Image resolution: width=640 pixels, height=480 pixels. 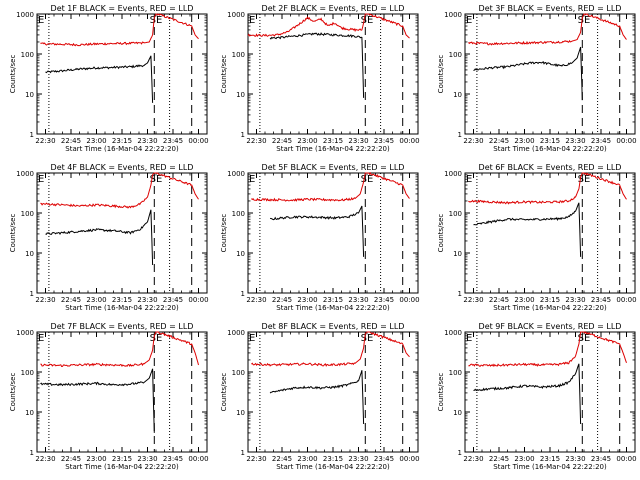 I want to click on plot-title: Det 4F BLACK = Events, RED = LLD, so click(x=122, y=167).